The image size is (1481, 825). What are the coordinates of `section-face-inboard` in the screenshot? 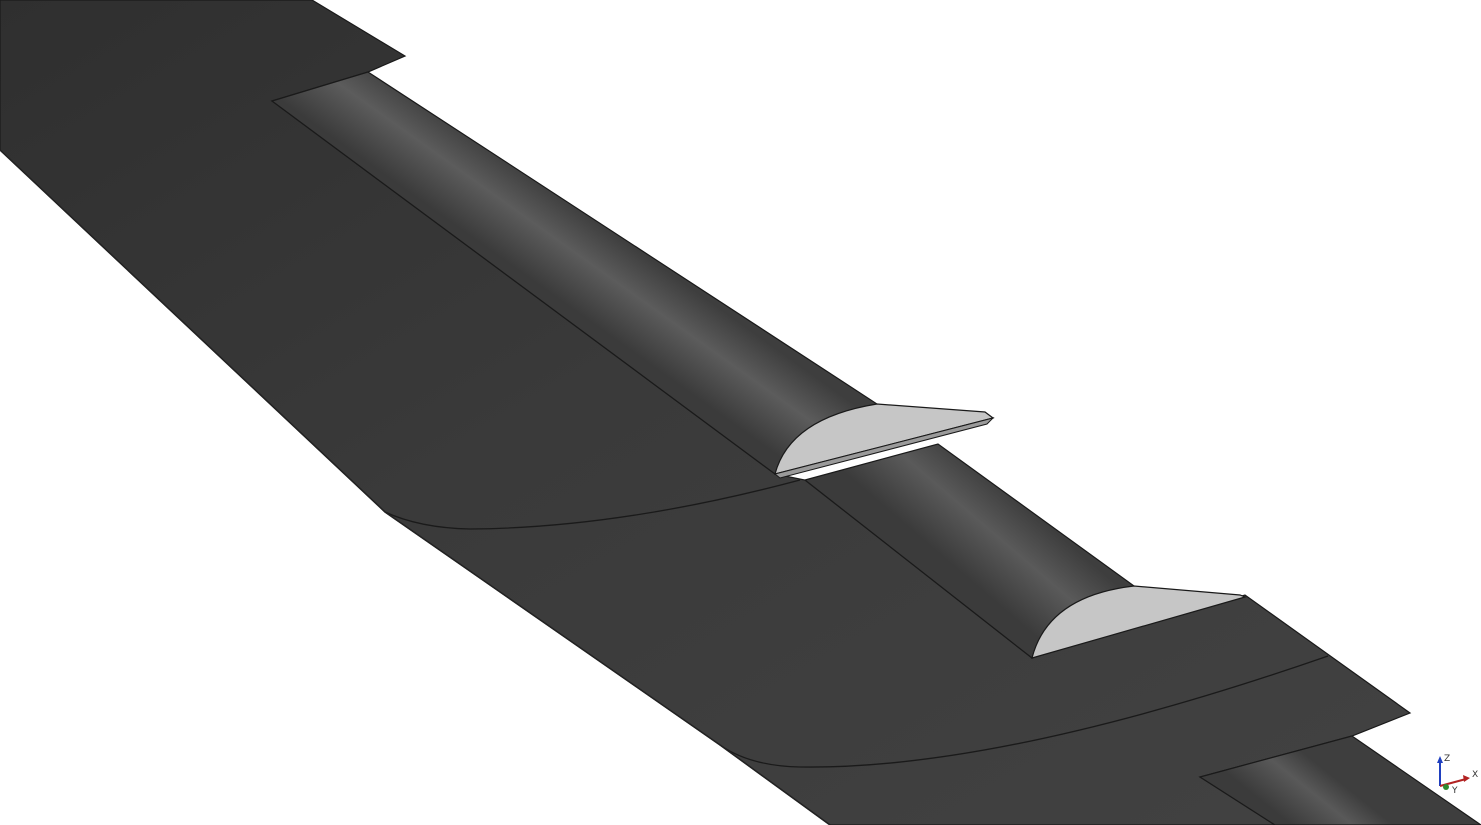 It's located at (884, 439).